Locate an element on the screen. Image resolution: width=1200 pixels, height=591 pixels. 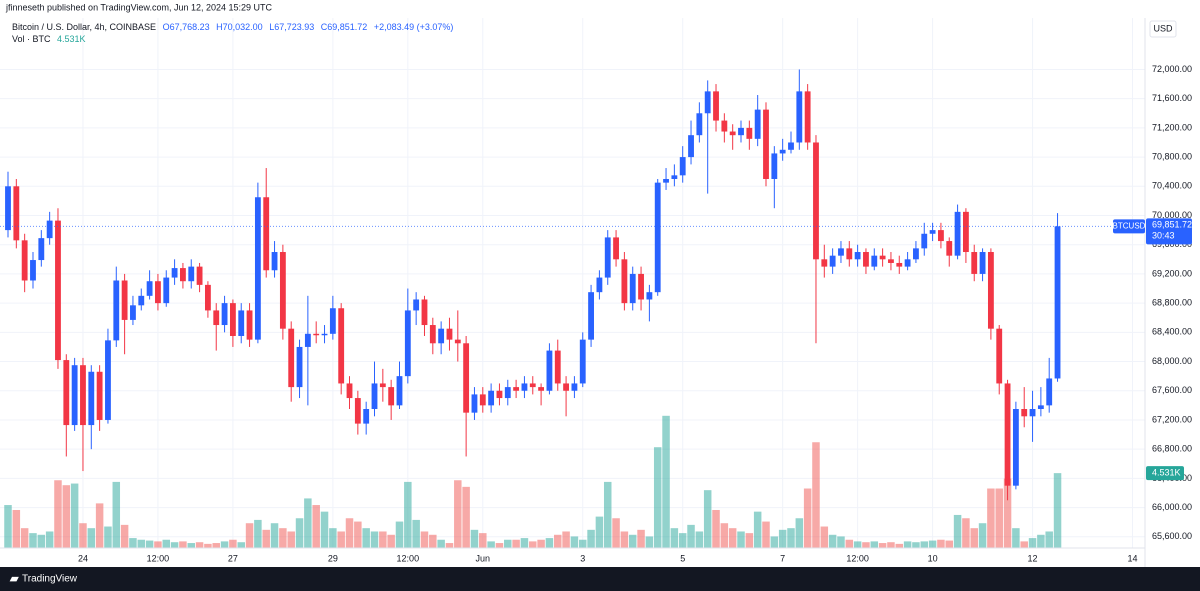
legend-value: O67,768.23 is located at coordinates (186, 27).